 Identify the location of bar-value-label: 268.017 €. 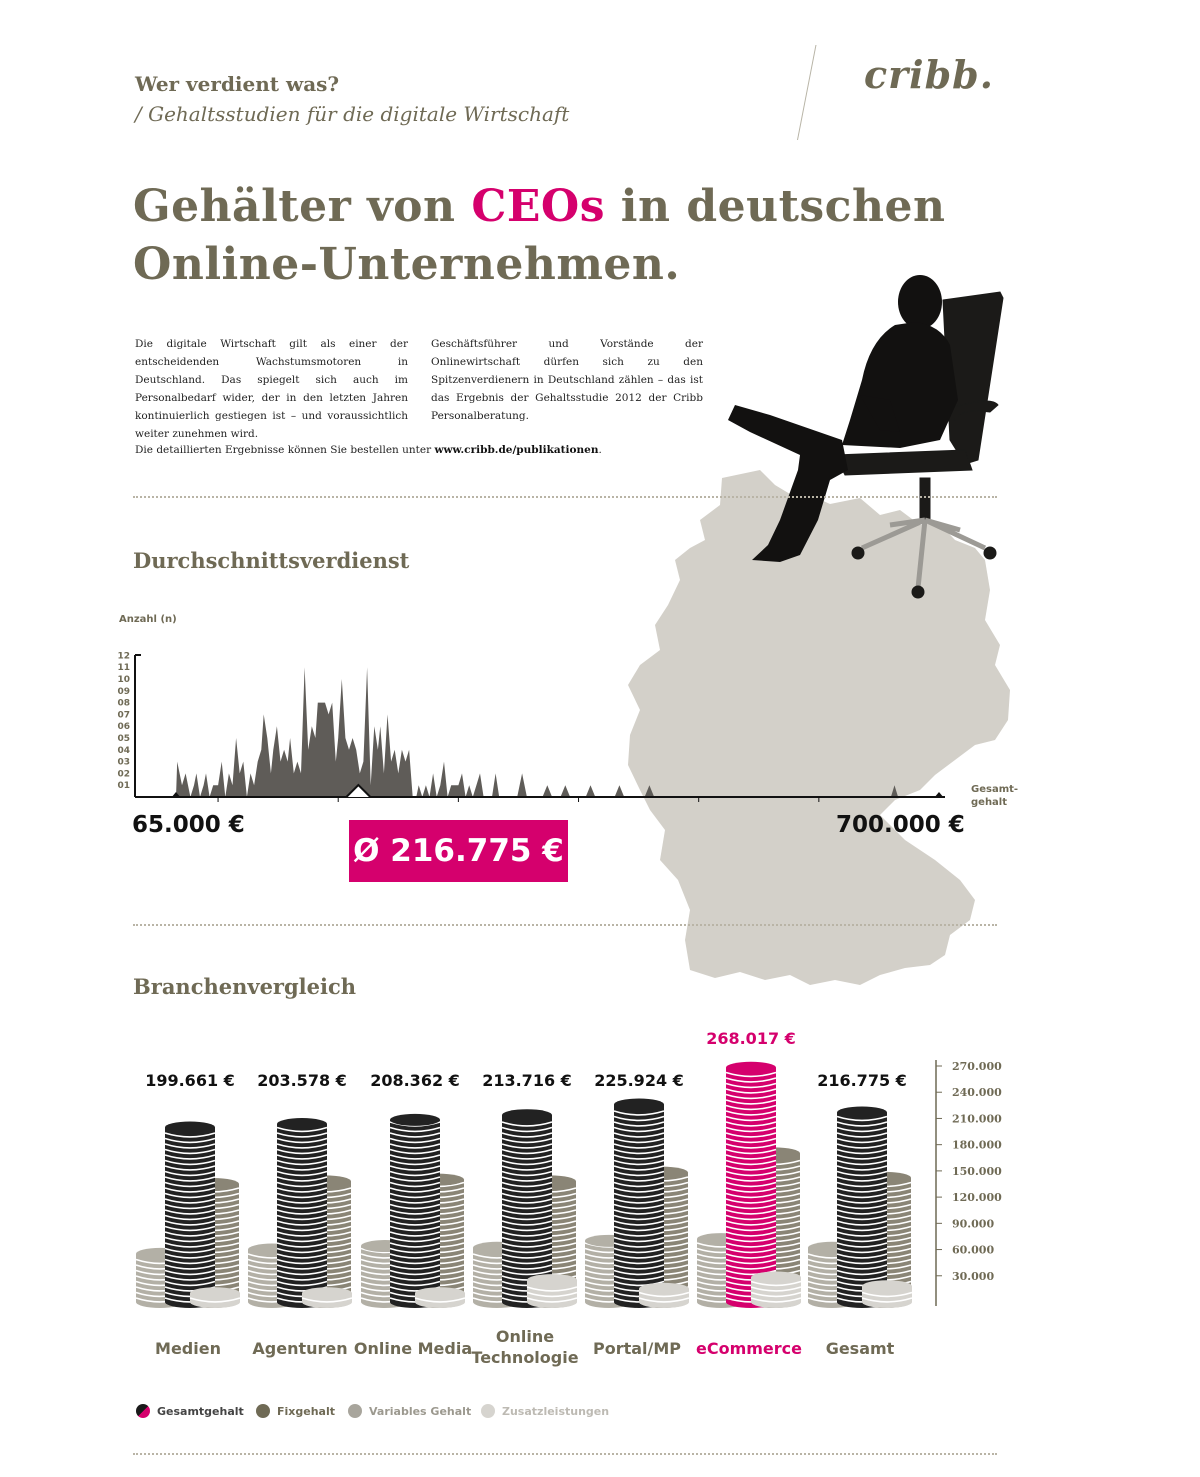
(751, 1038).